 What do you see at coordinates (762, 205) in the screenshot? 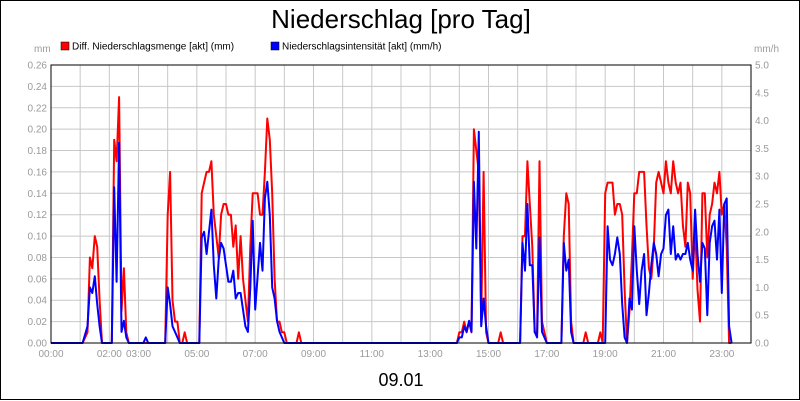
I see `y-right-tick-label: 2.5` at bounding box center [762, 205].